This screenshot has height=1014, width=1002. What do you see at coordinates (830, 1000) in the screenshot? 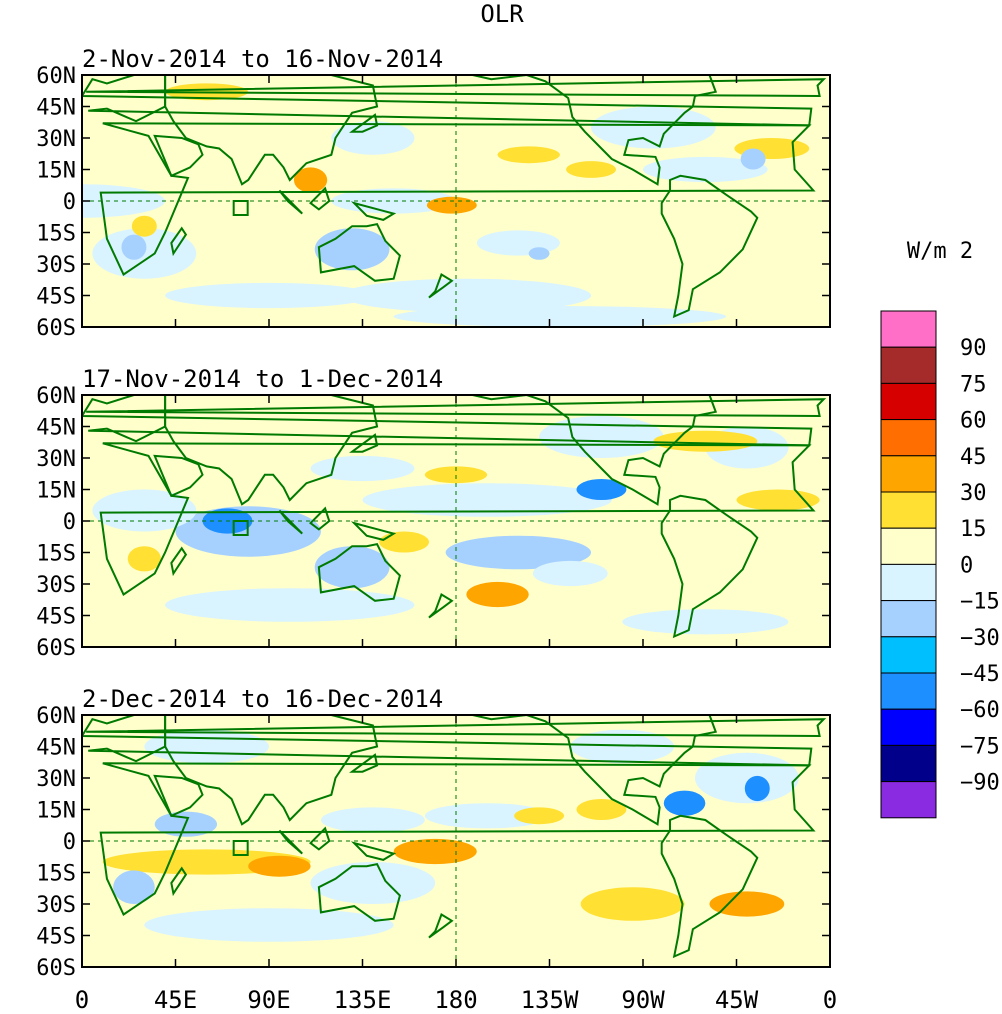
I see `longitude-tick-label: 0` at bounding box center [830, 1000].